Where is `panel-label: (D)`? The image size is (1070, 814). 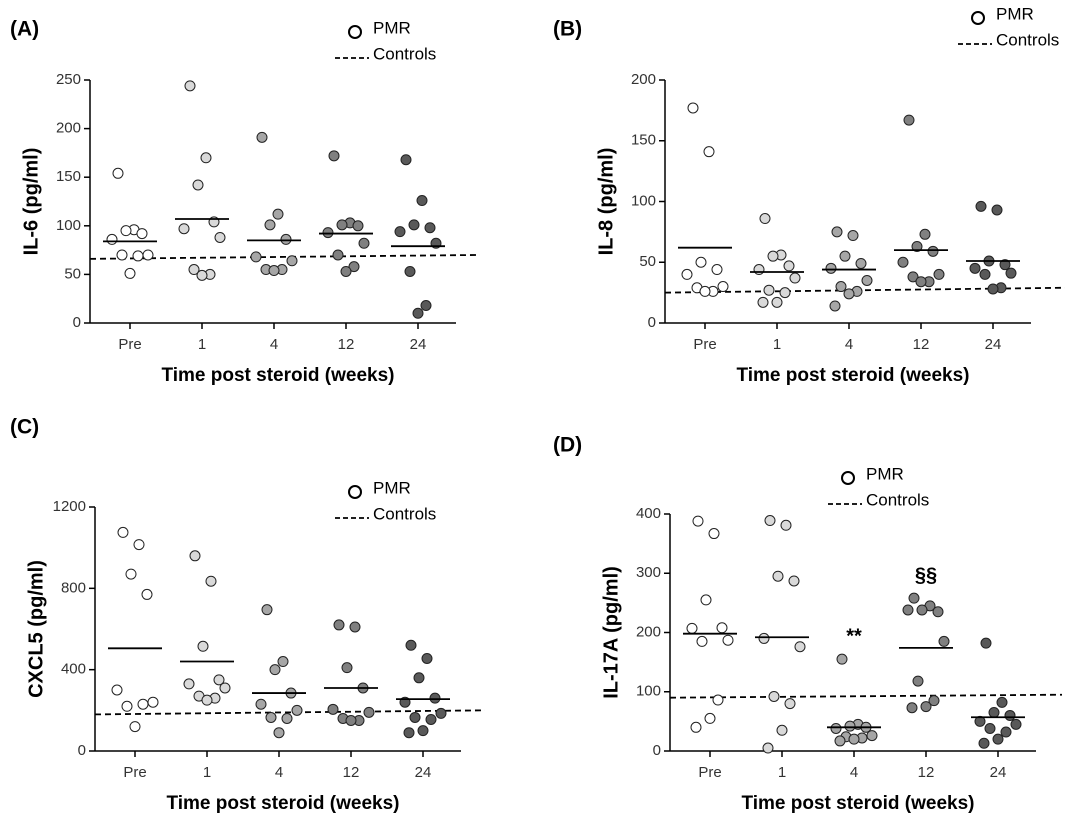 panel-label: (D) is located at coordinates (567, 445).